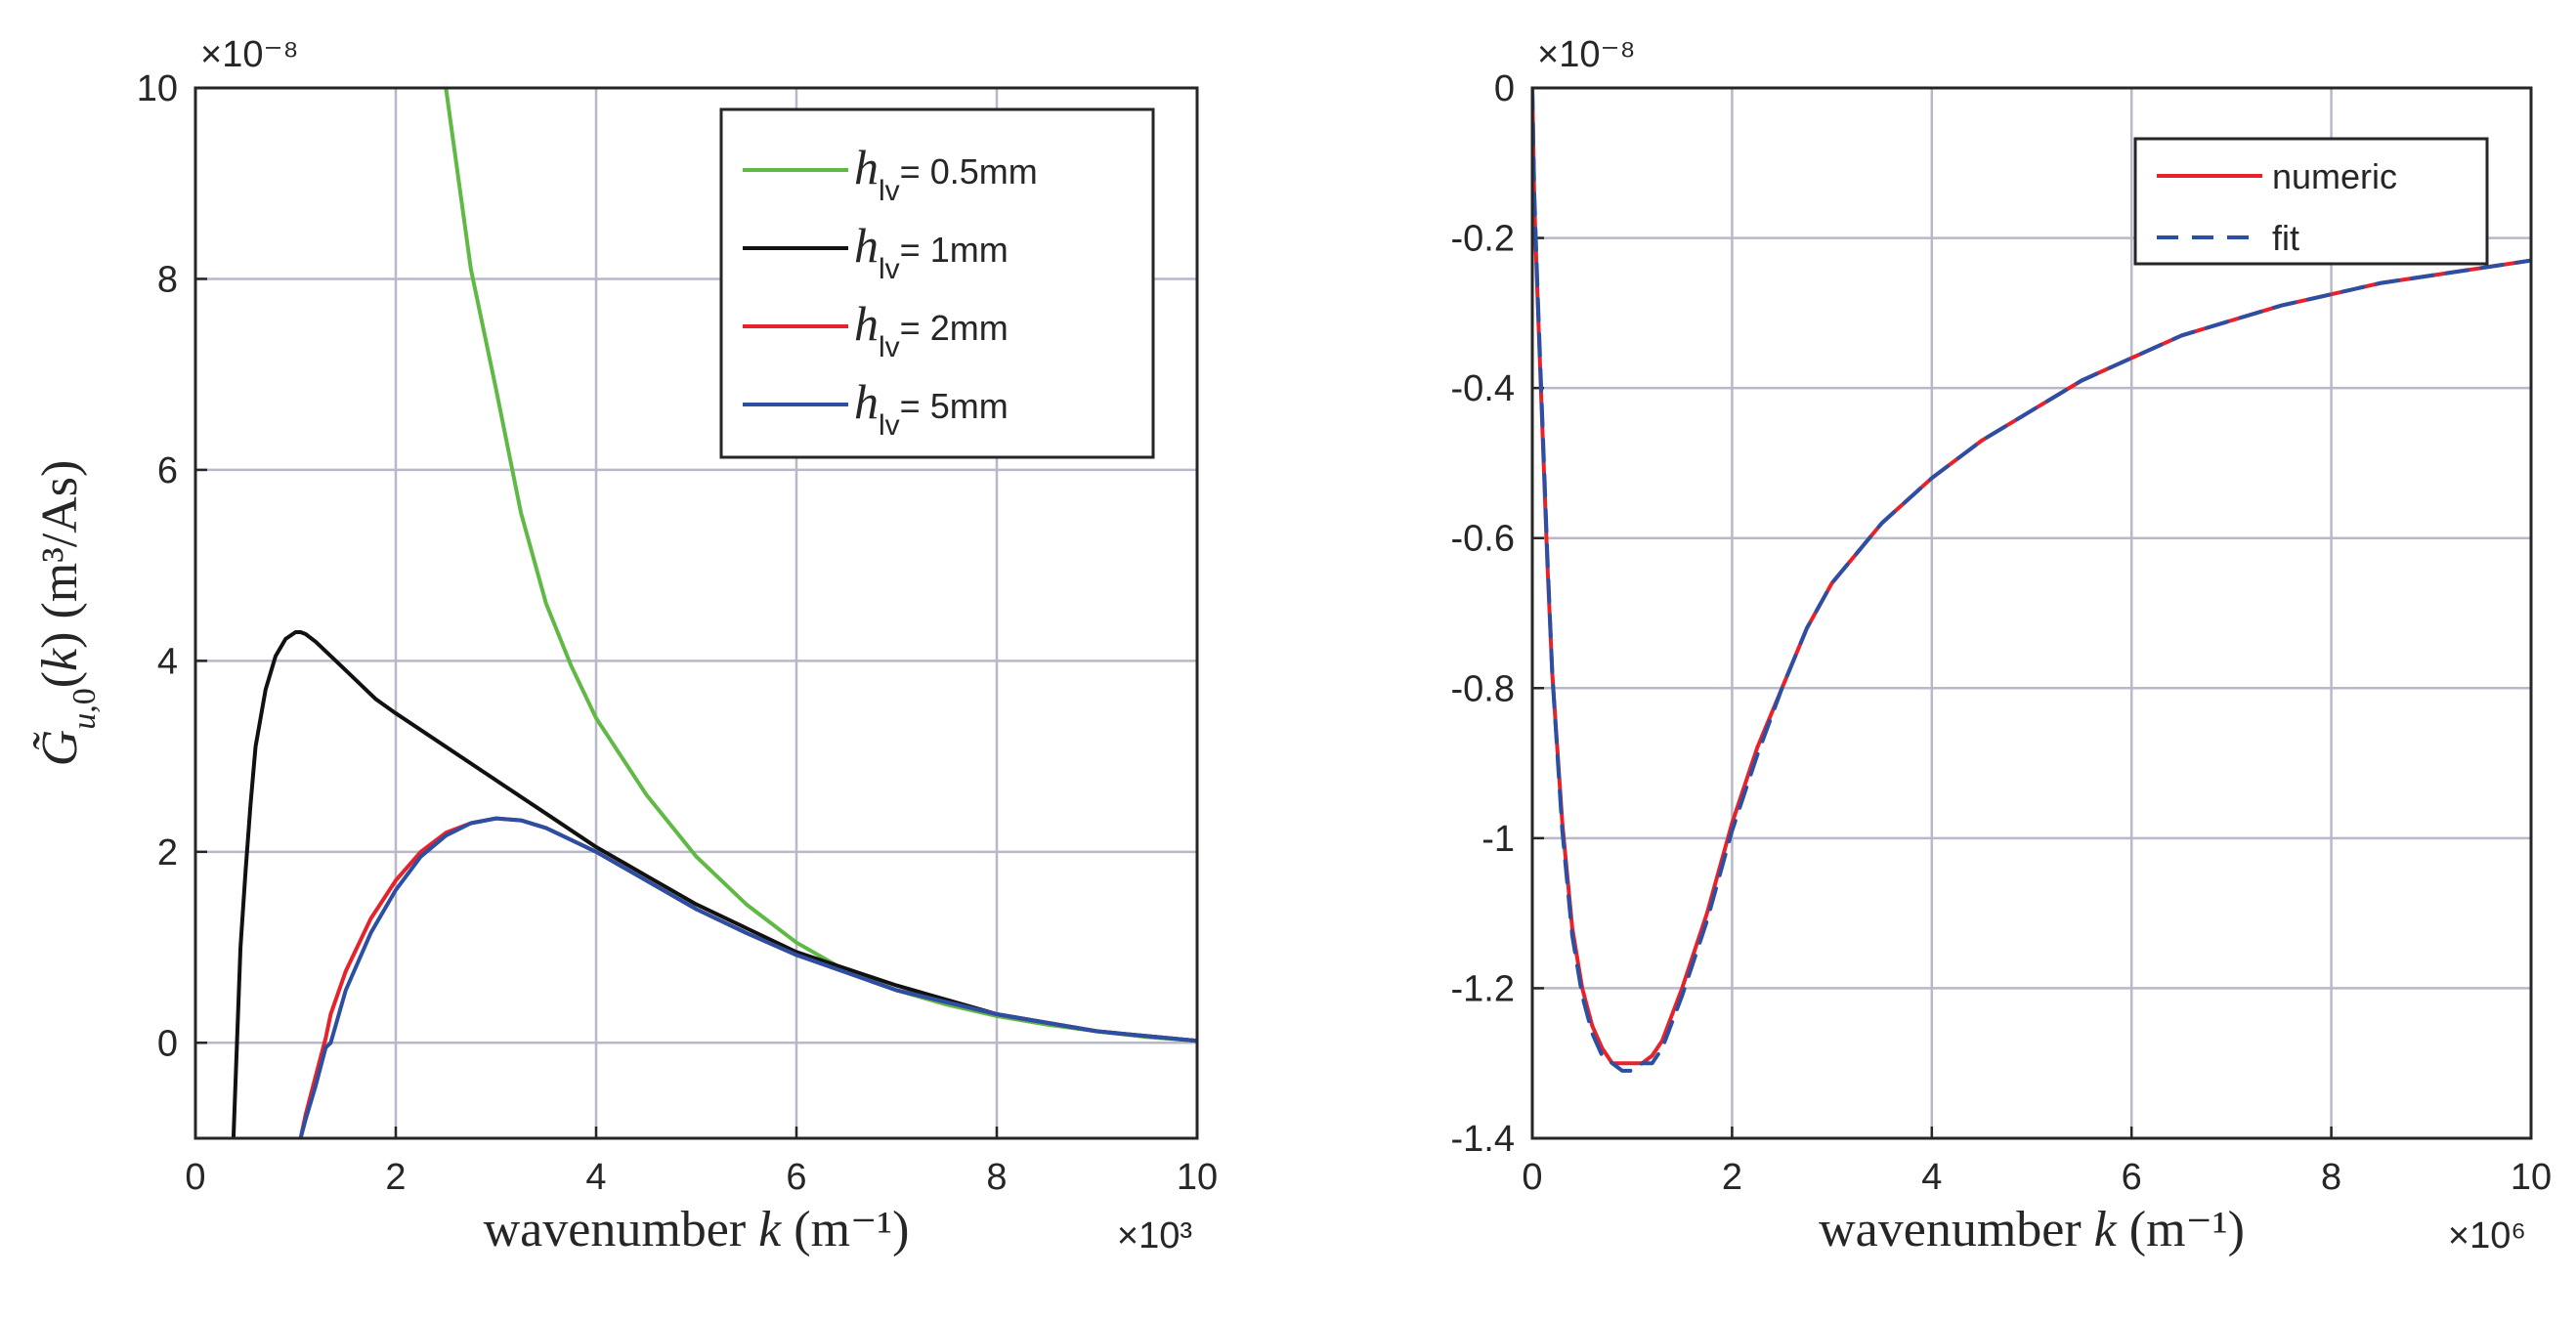  Describe the element at coordinates (168, 1043) in the screenshot. I see `c0-y-tick-label: 0` at that location.